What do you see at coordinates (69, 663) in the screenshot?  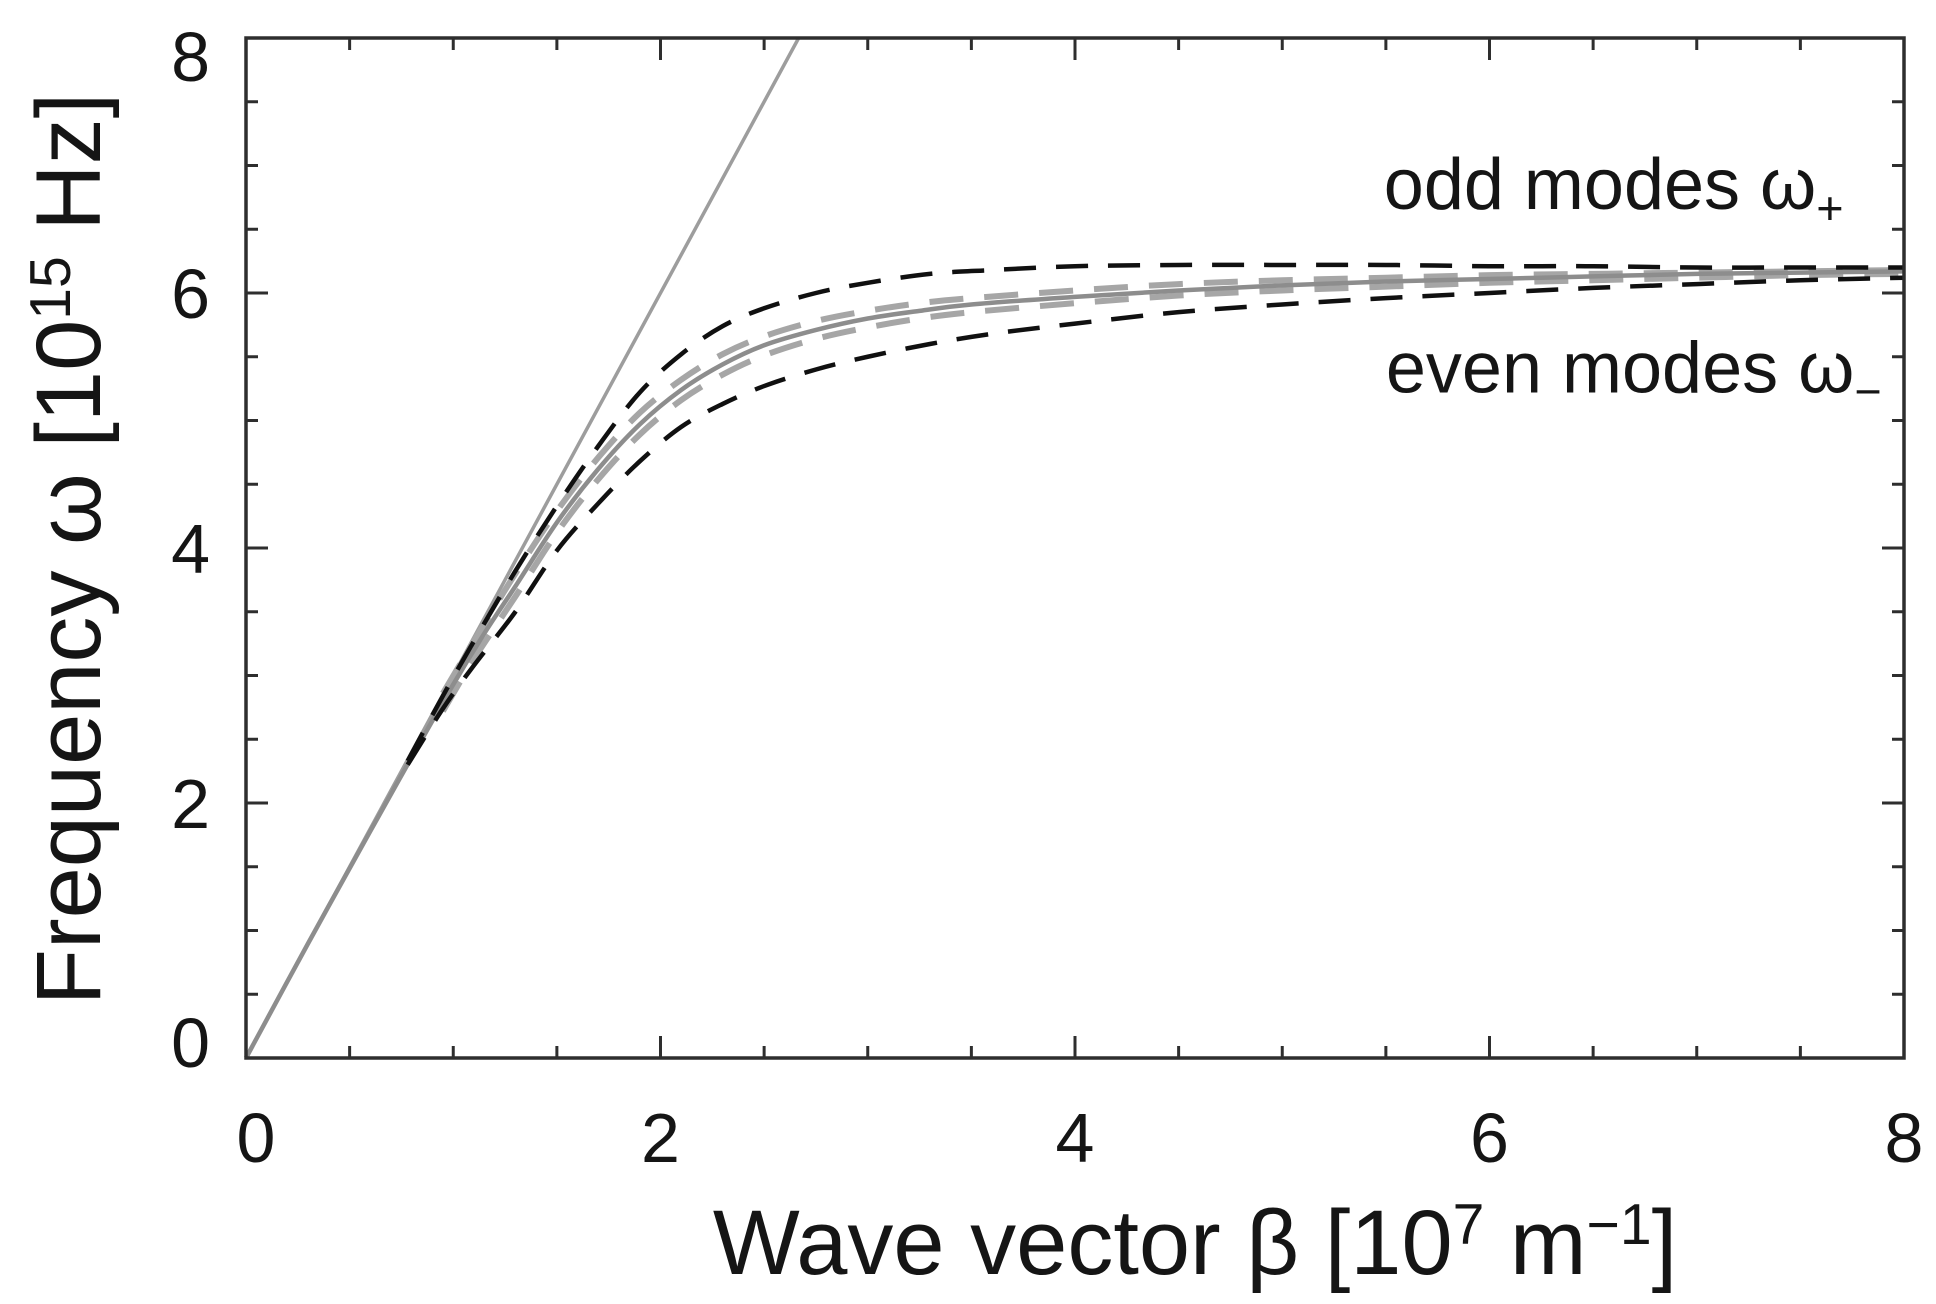 I see `label-text: Frequency ω [10` at bounding box center [69, 663].